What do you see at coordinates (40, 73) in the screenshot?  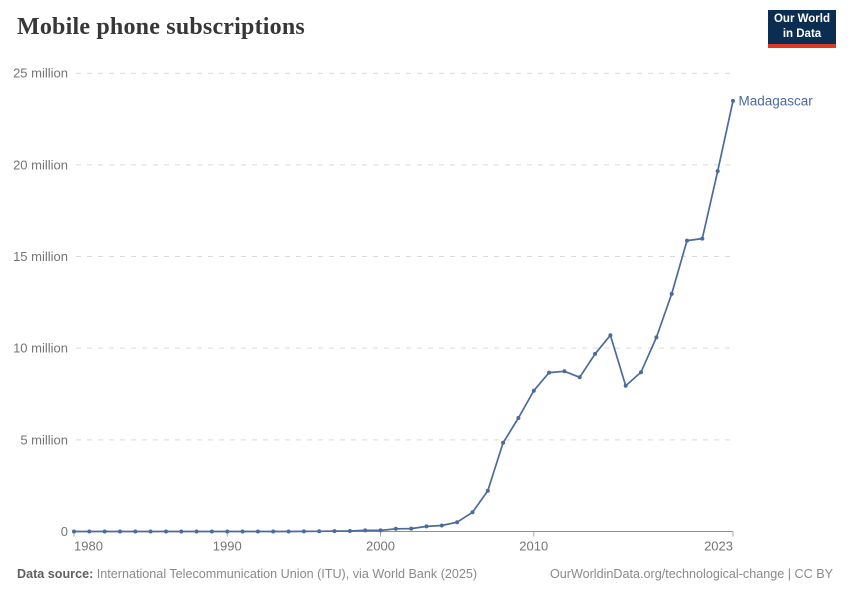 I see `y-axis-tick-label: 25 million` at bounding box center [40, 73].